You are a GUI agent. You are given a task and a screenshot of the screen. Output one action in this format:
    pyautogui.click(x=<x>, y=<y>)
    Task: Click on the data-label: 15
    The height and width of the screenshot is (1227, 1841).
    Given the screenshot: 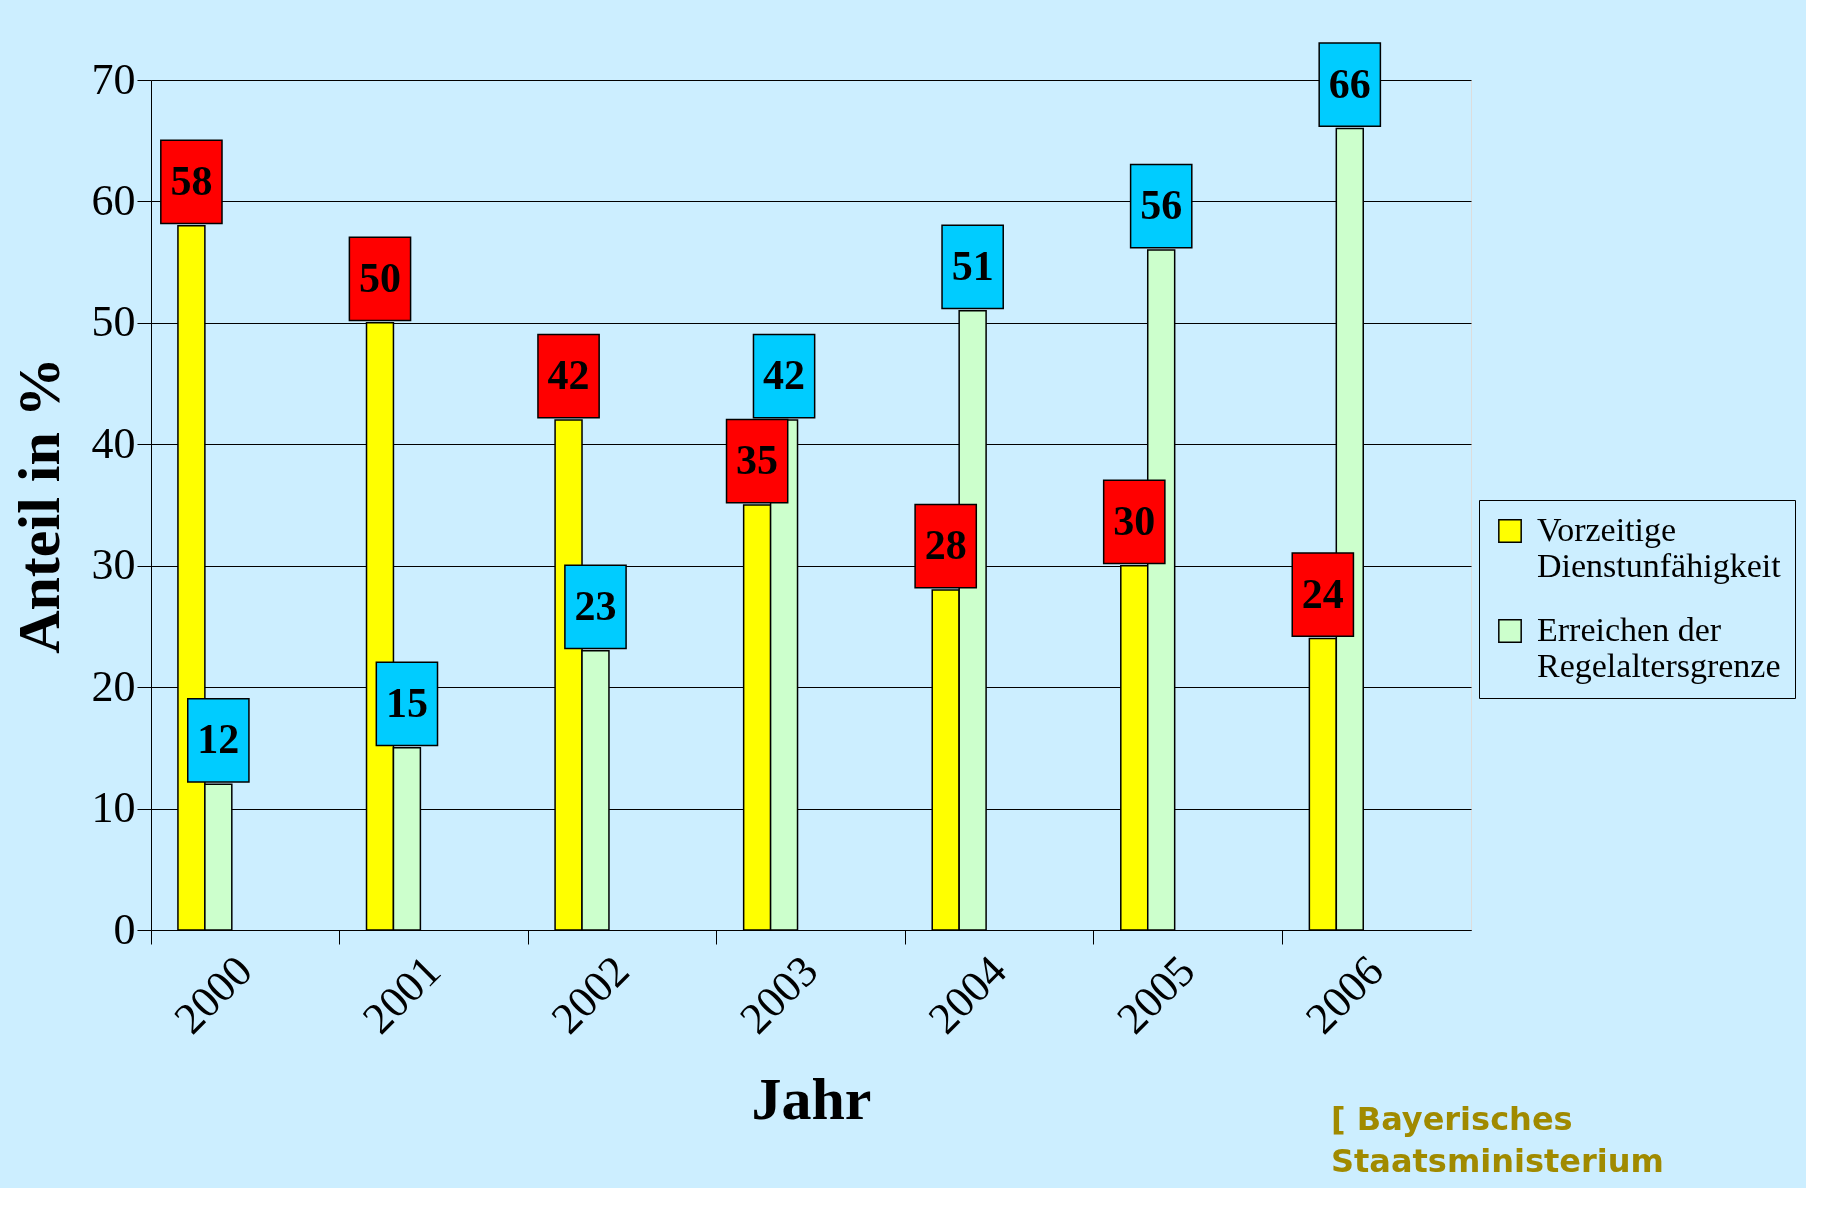 What is the action you would take?
    pyautogui.click(x=406, y=702)
    